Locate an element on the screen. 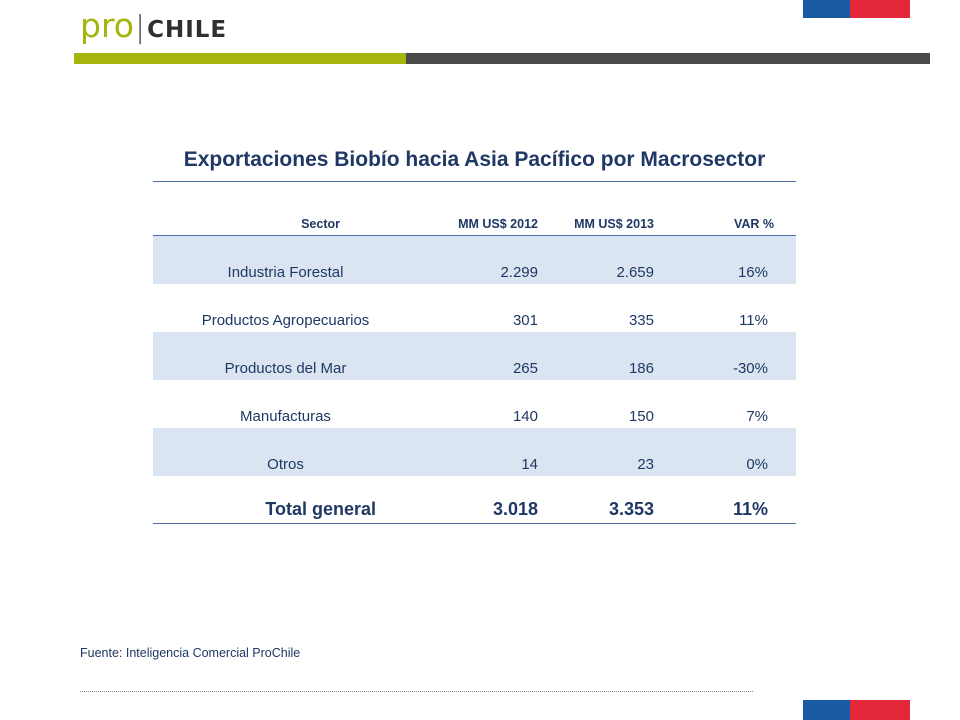 Image resolution: width=960 pixels, height=720 pixels. total-2012: 3.018 is located at coordinates (478, 500).